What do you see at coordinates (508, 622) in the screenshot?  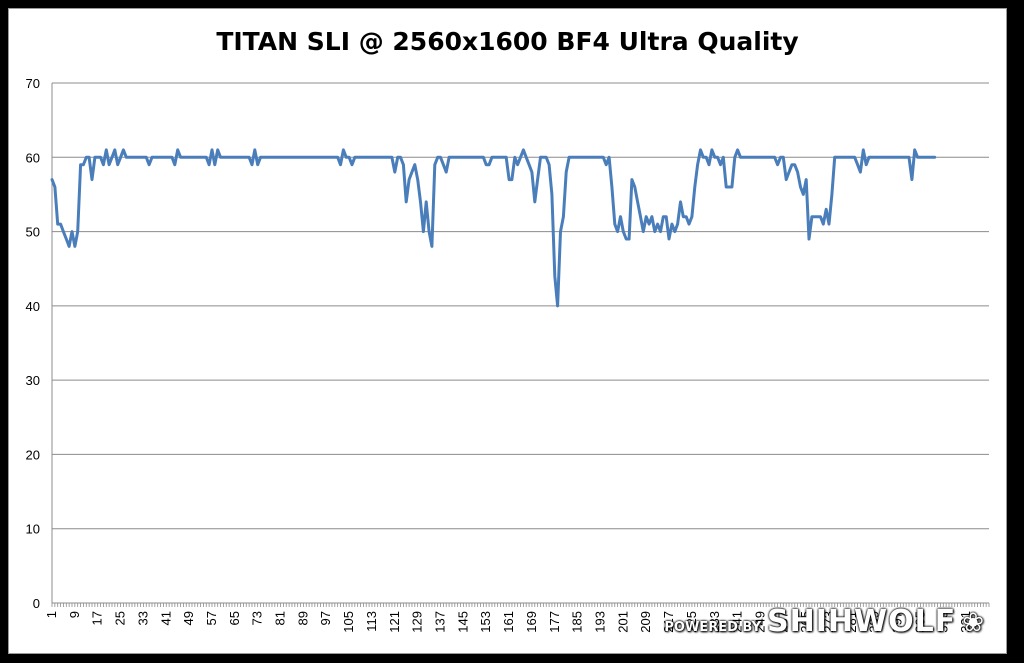 I see `x-tick-label: 161` at bounding box center [508, 622].